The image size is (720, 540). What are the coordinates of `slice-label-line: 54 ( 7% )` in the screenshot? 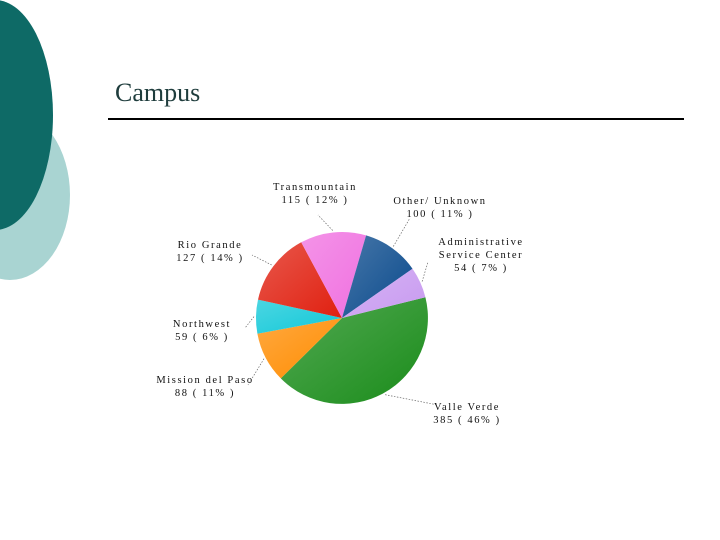 It's located at (481, 268).